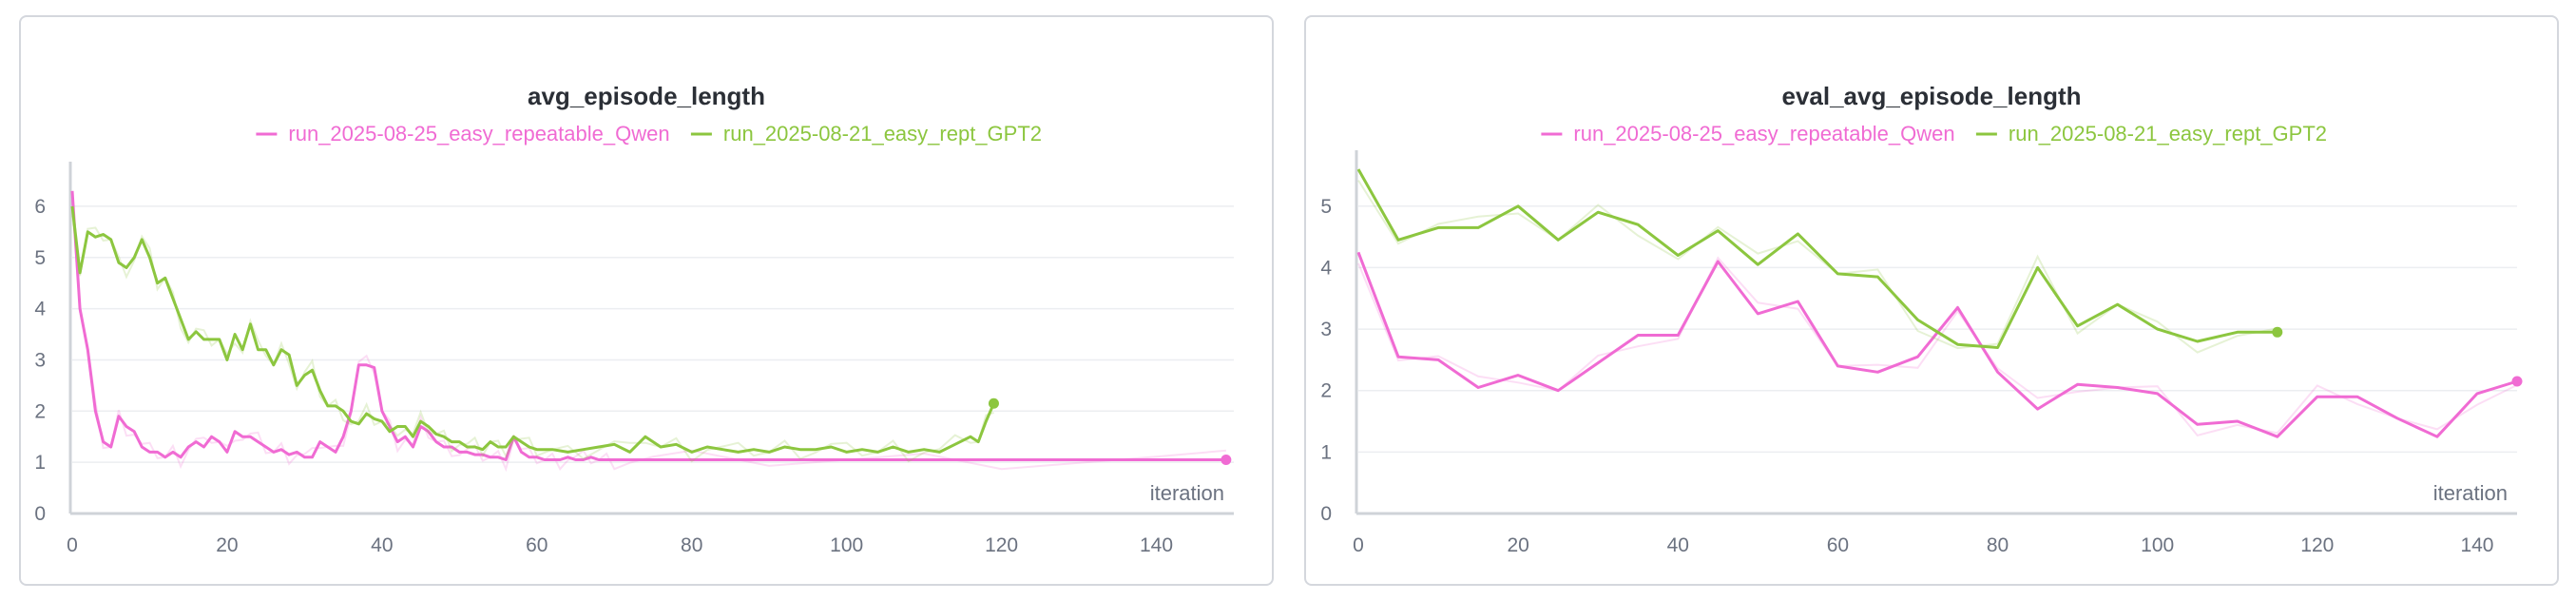 The height and width of the screenshot is (601, 2576). I want to click on y-tick-label: 6, so click(40, 207).